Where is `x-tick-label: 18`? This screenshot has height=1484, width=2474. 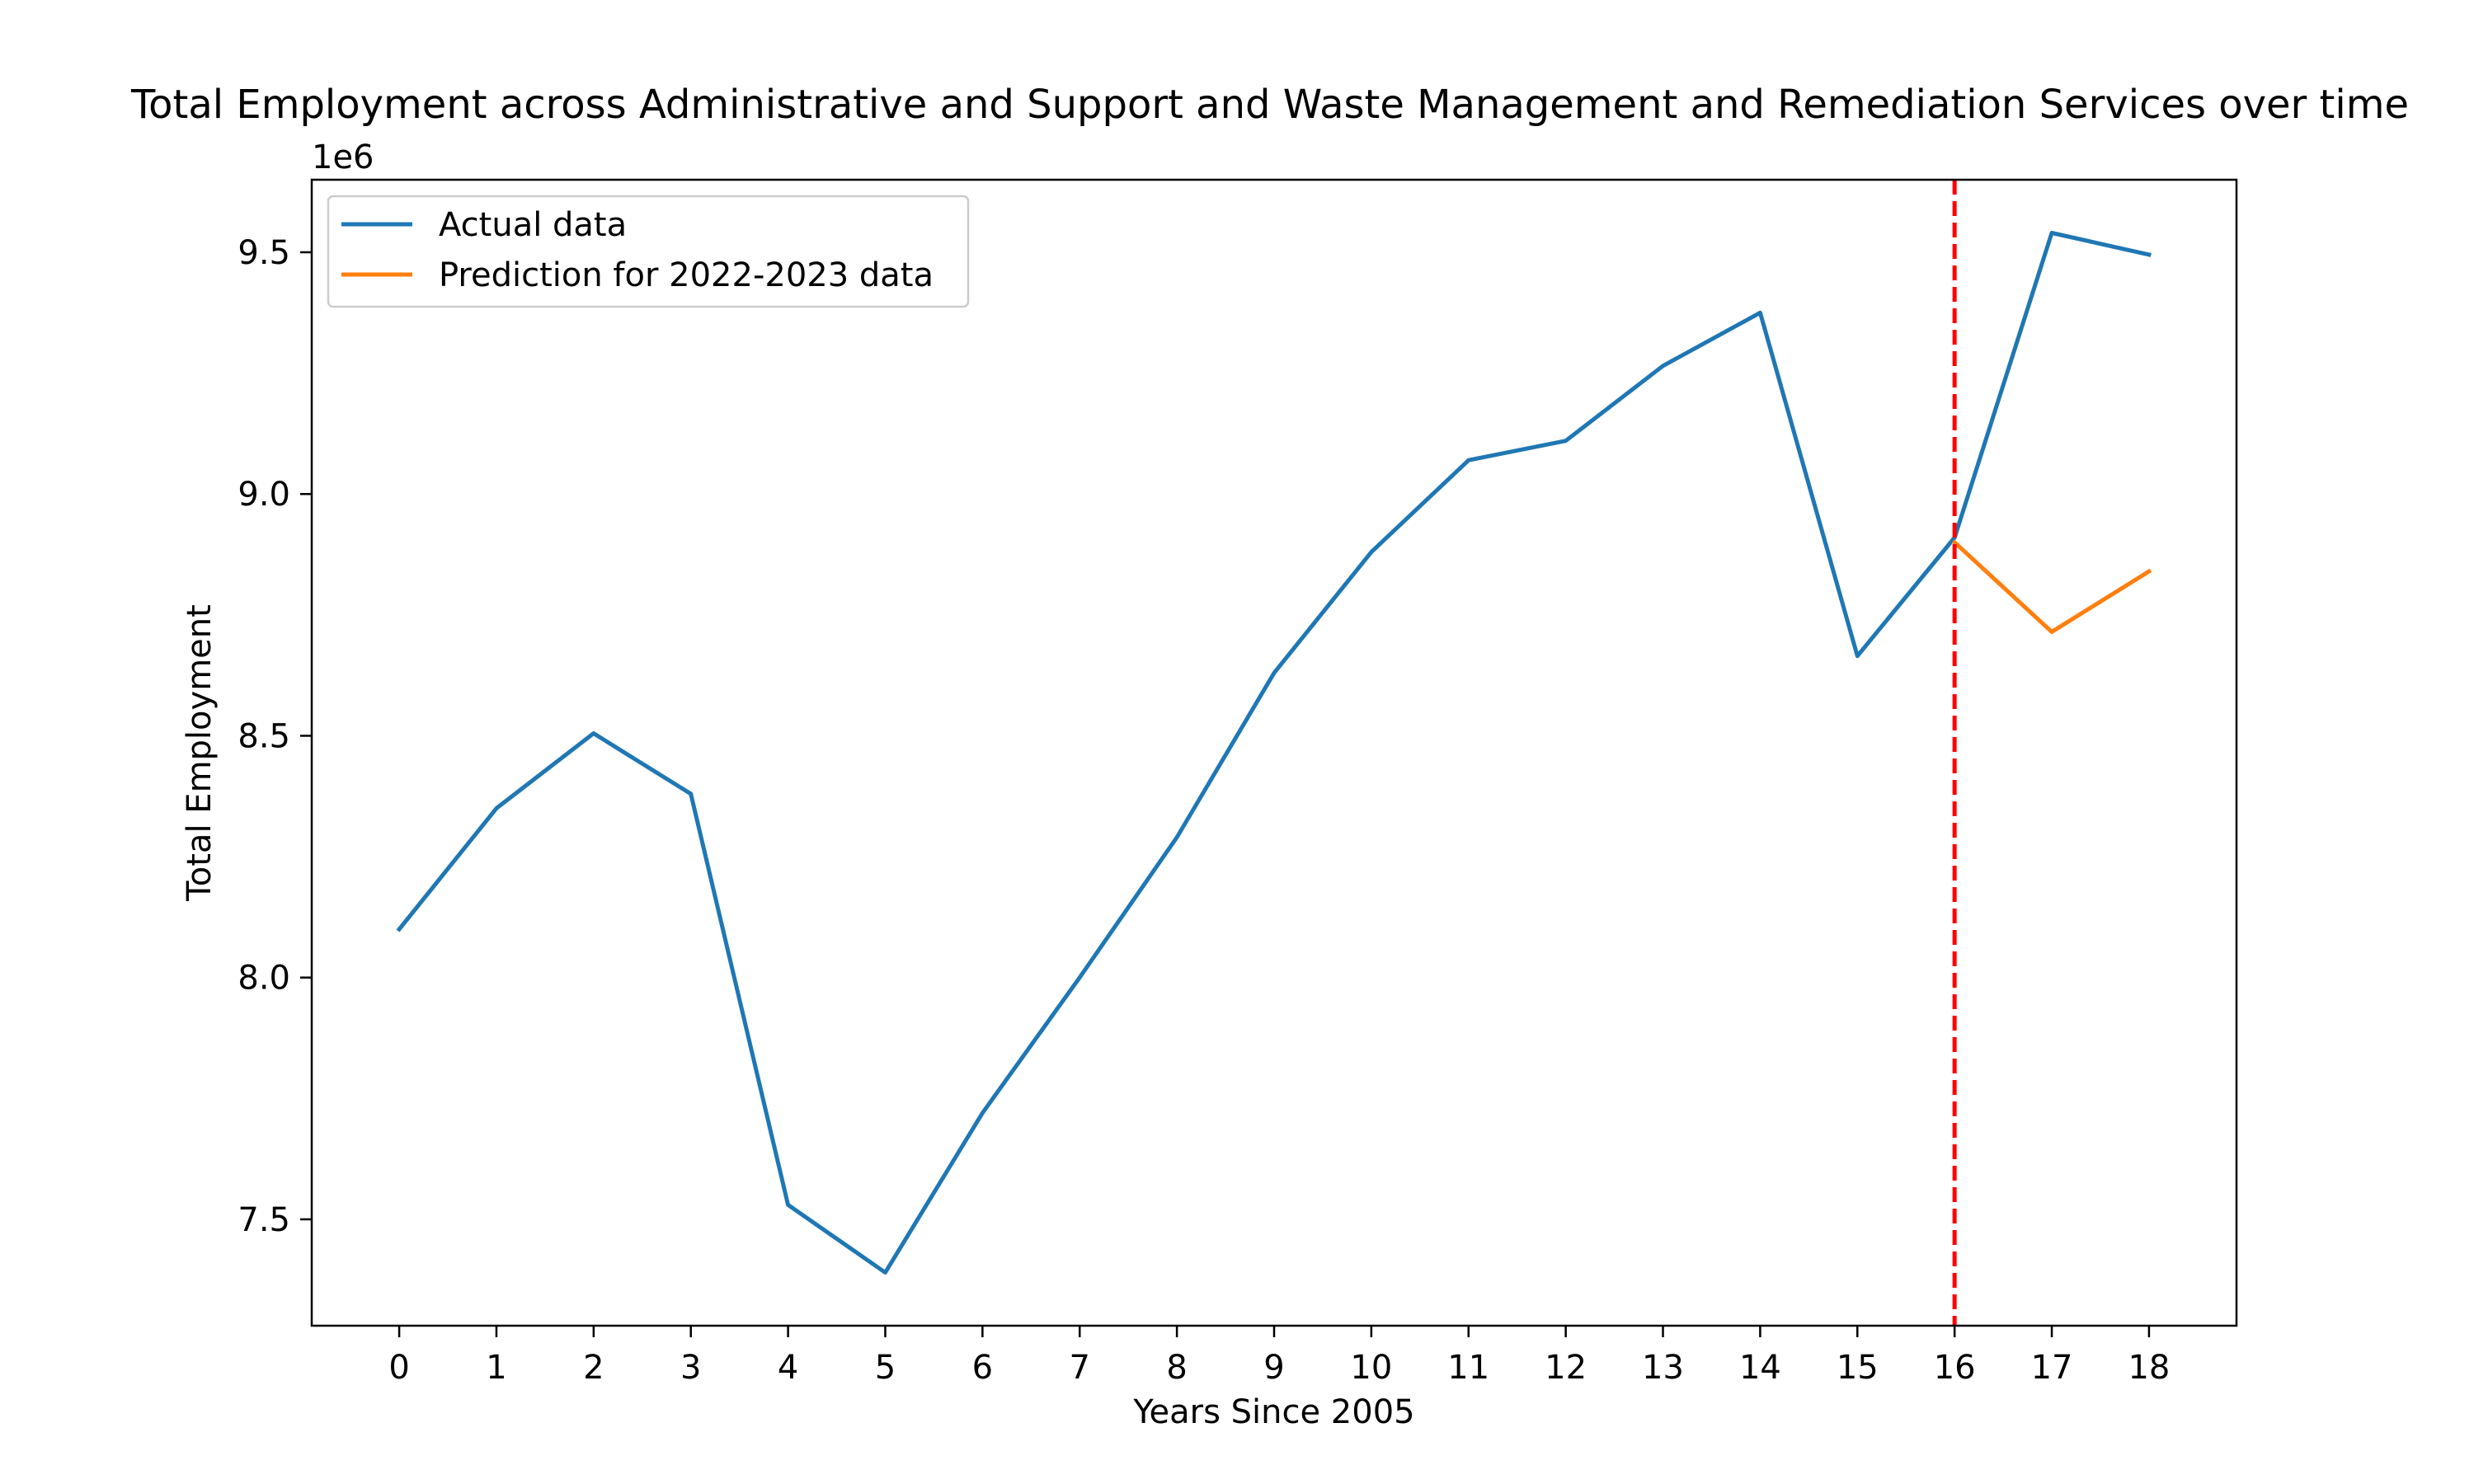 x-tick-label: 18 is located at coordinates (2149, 1368).